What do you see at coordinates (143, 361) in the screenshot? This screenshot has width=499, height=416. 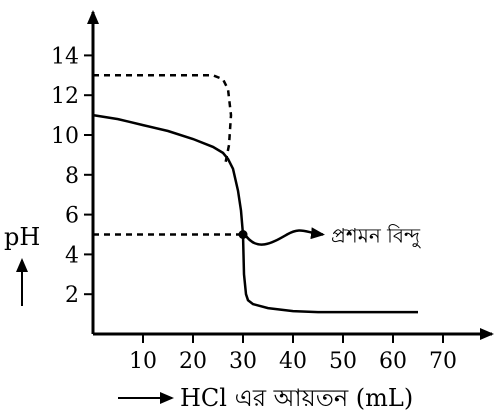 I see `x-tick-label: 10` at bounding box center [143, 361].